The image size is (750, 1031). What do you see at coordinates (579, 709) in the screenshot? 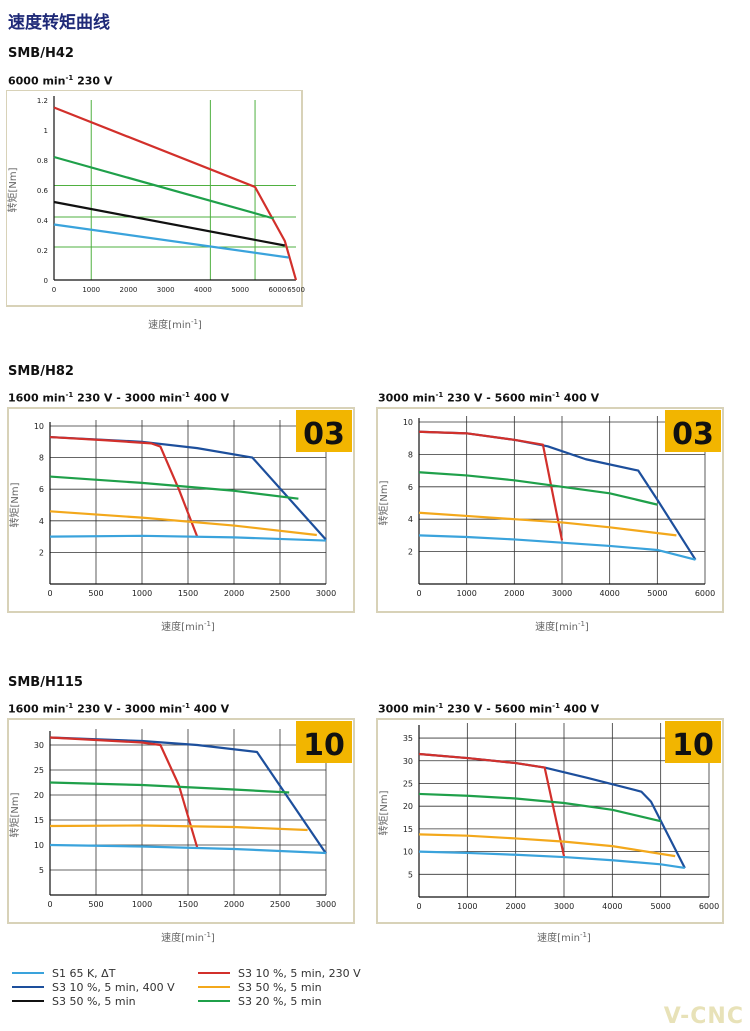
I see `h115r-c3: 400 V` at bounding box center [579, 709].